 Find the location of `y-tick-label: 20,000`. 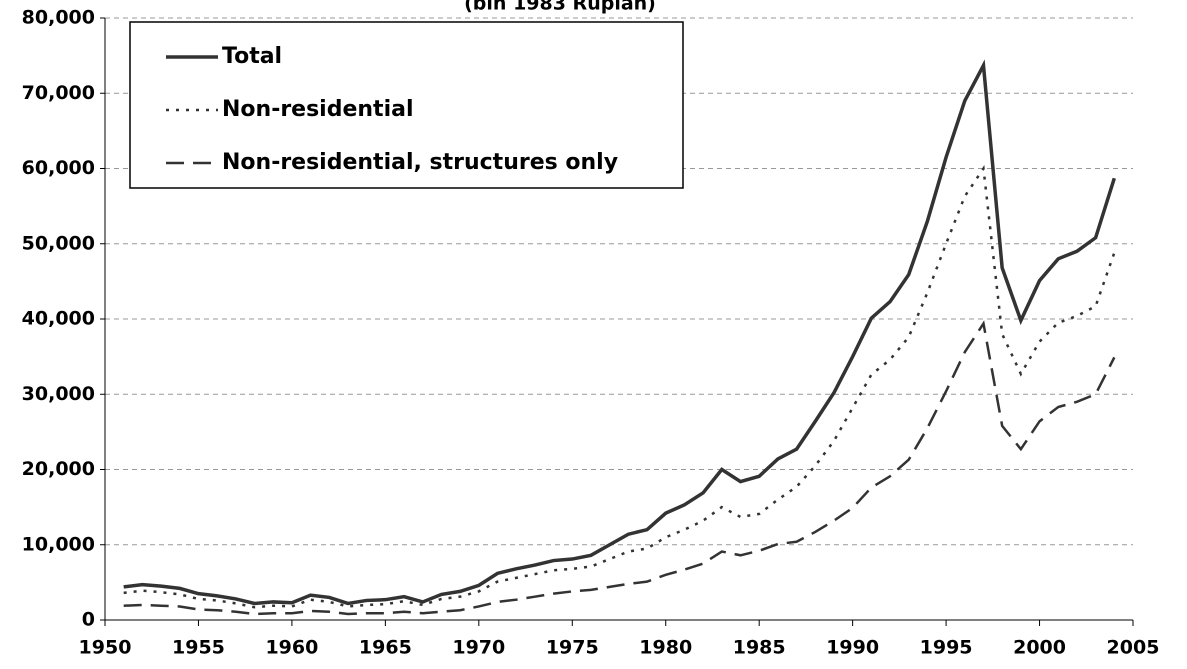

y-tick-label: 20,000 is located at coordinates (58, 469).